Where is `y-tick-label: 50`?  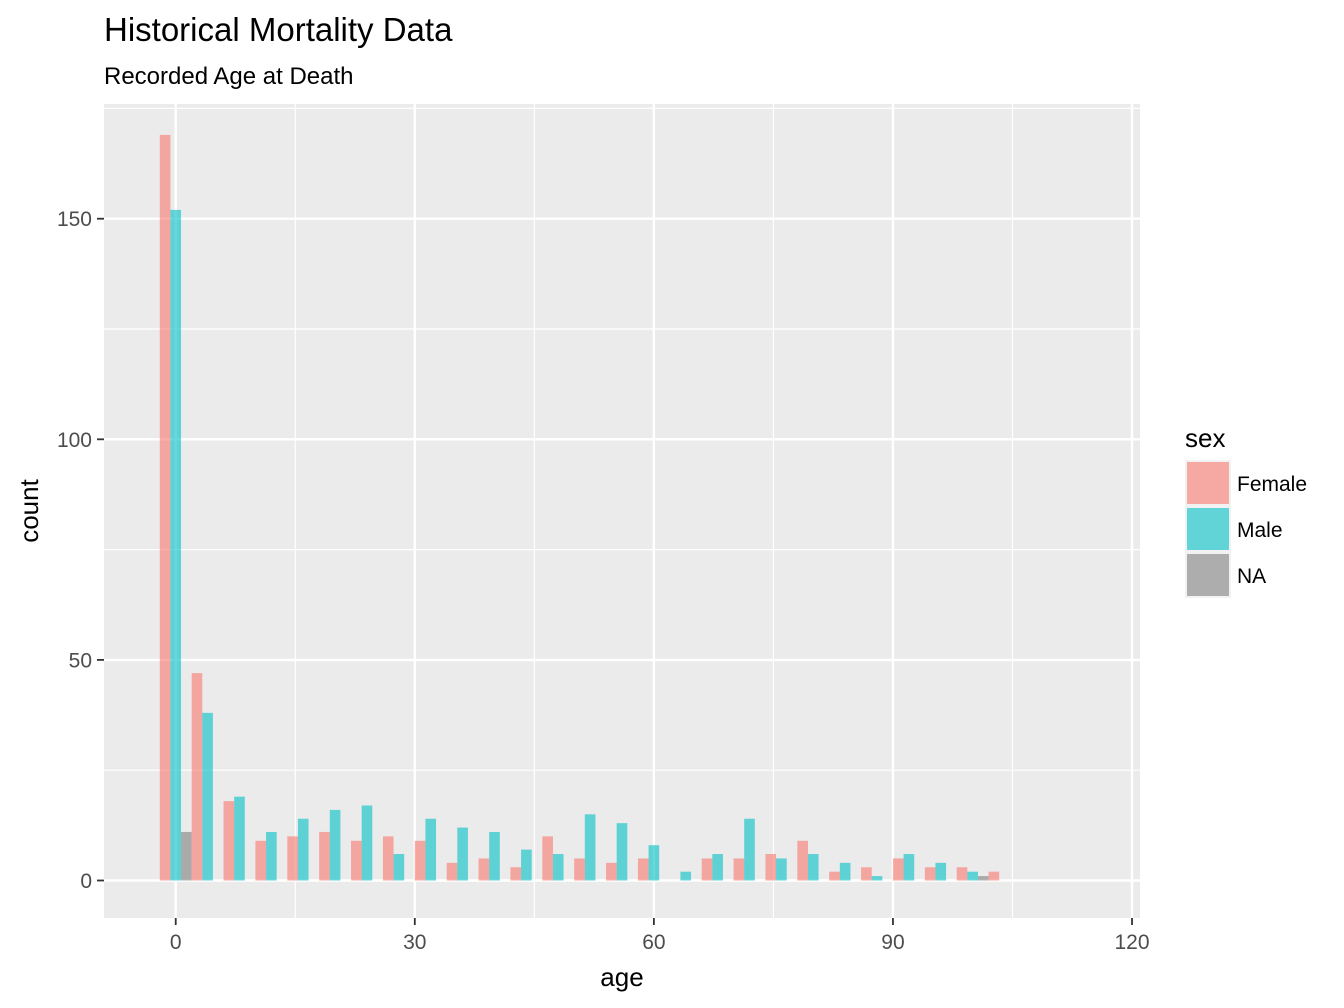
y-tick-label: 50 is located at coordinates (80, 660).